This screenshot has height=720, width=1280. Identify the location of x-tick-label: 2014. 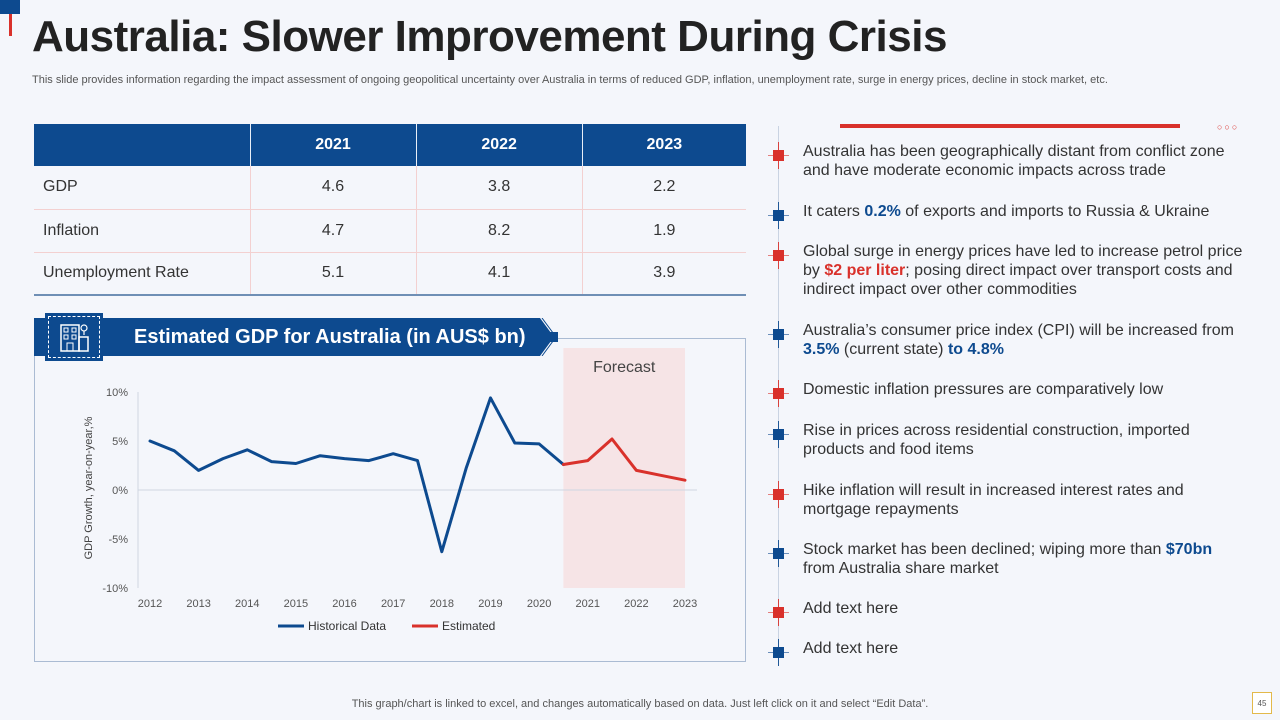
(247, 604).